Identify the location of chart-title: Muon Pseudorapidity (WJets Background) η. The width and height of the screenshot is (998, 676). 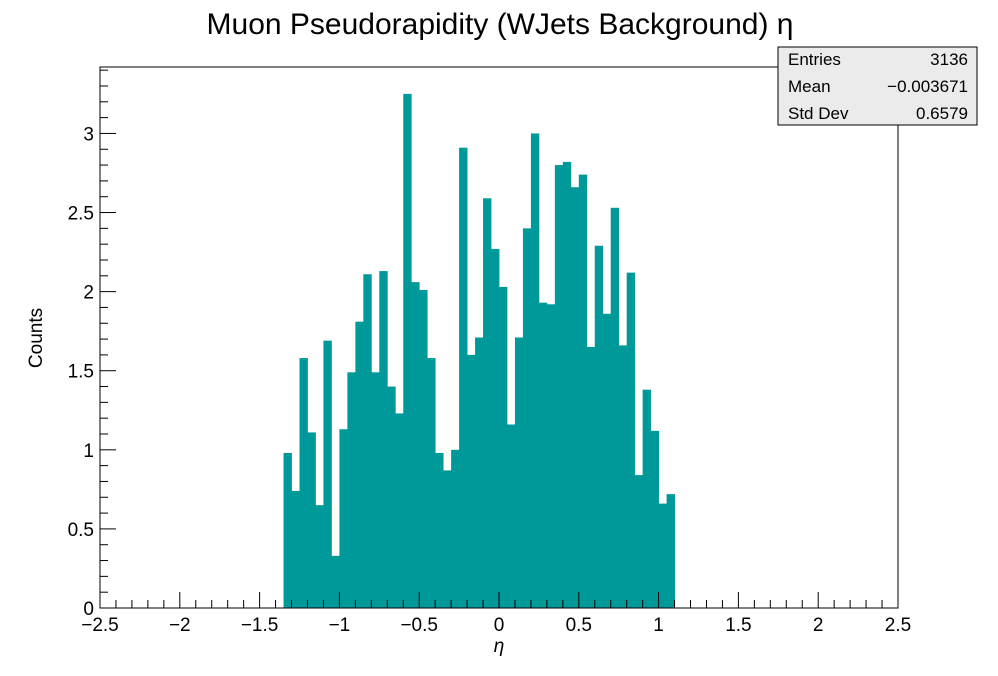
(500, 24).